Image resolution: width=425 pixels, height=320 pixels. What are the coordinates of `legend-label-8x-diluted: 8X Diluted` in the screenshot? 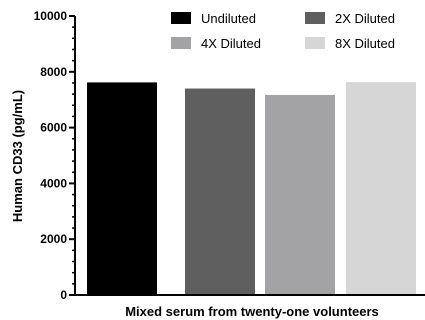 It's located at (365, 43).